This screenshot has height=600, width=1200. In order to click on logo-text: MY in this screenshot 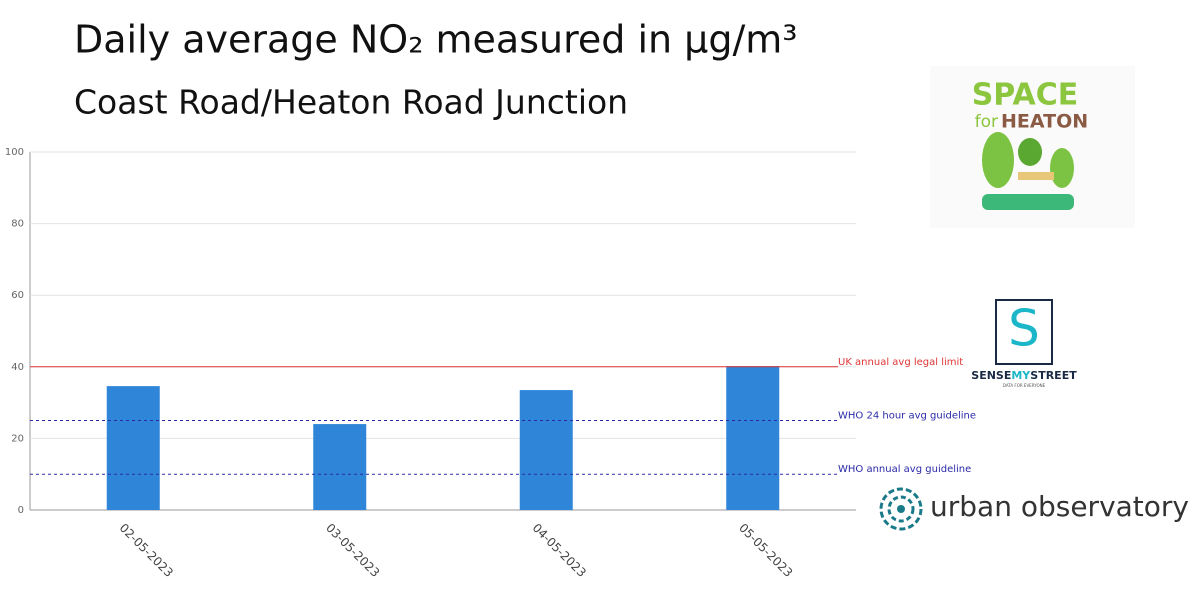, I will do `click(1021, 375)`.